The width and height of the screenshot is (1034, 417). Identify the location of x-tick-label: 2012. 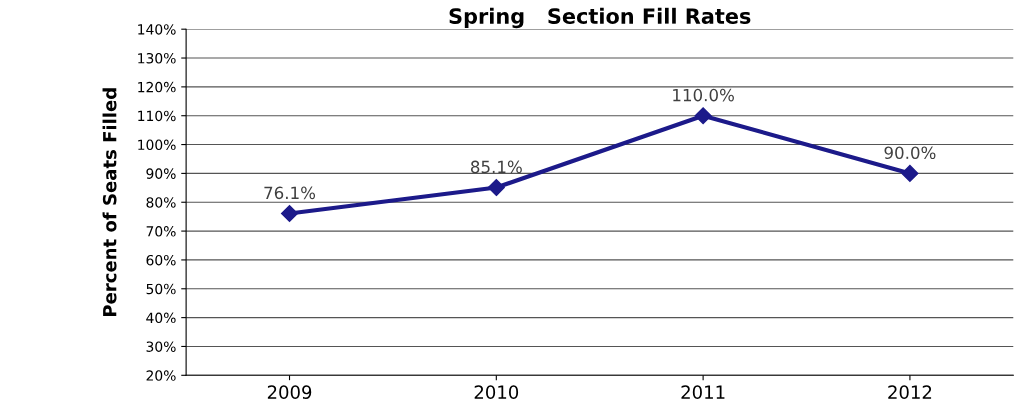
(910, 392).